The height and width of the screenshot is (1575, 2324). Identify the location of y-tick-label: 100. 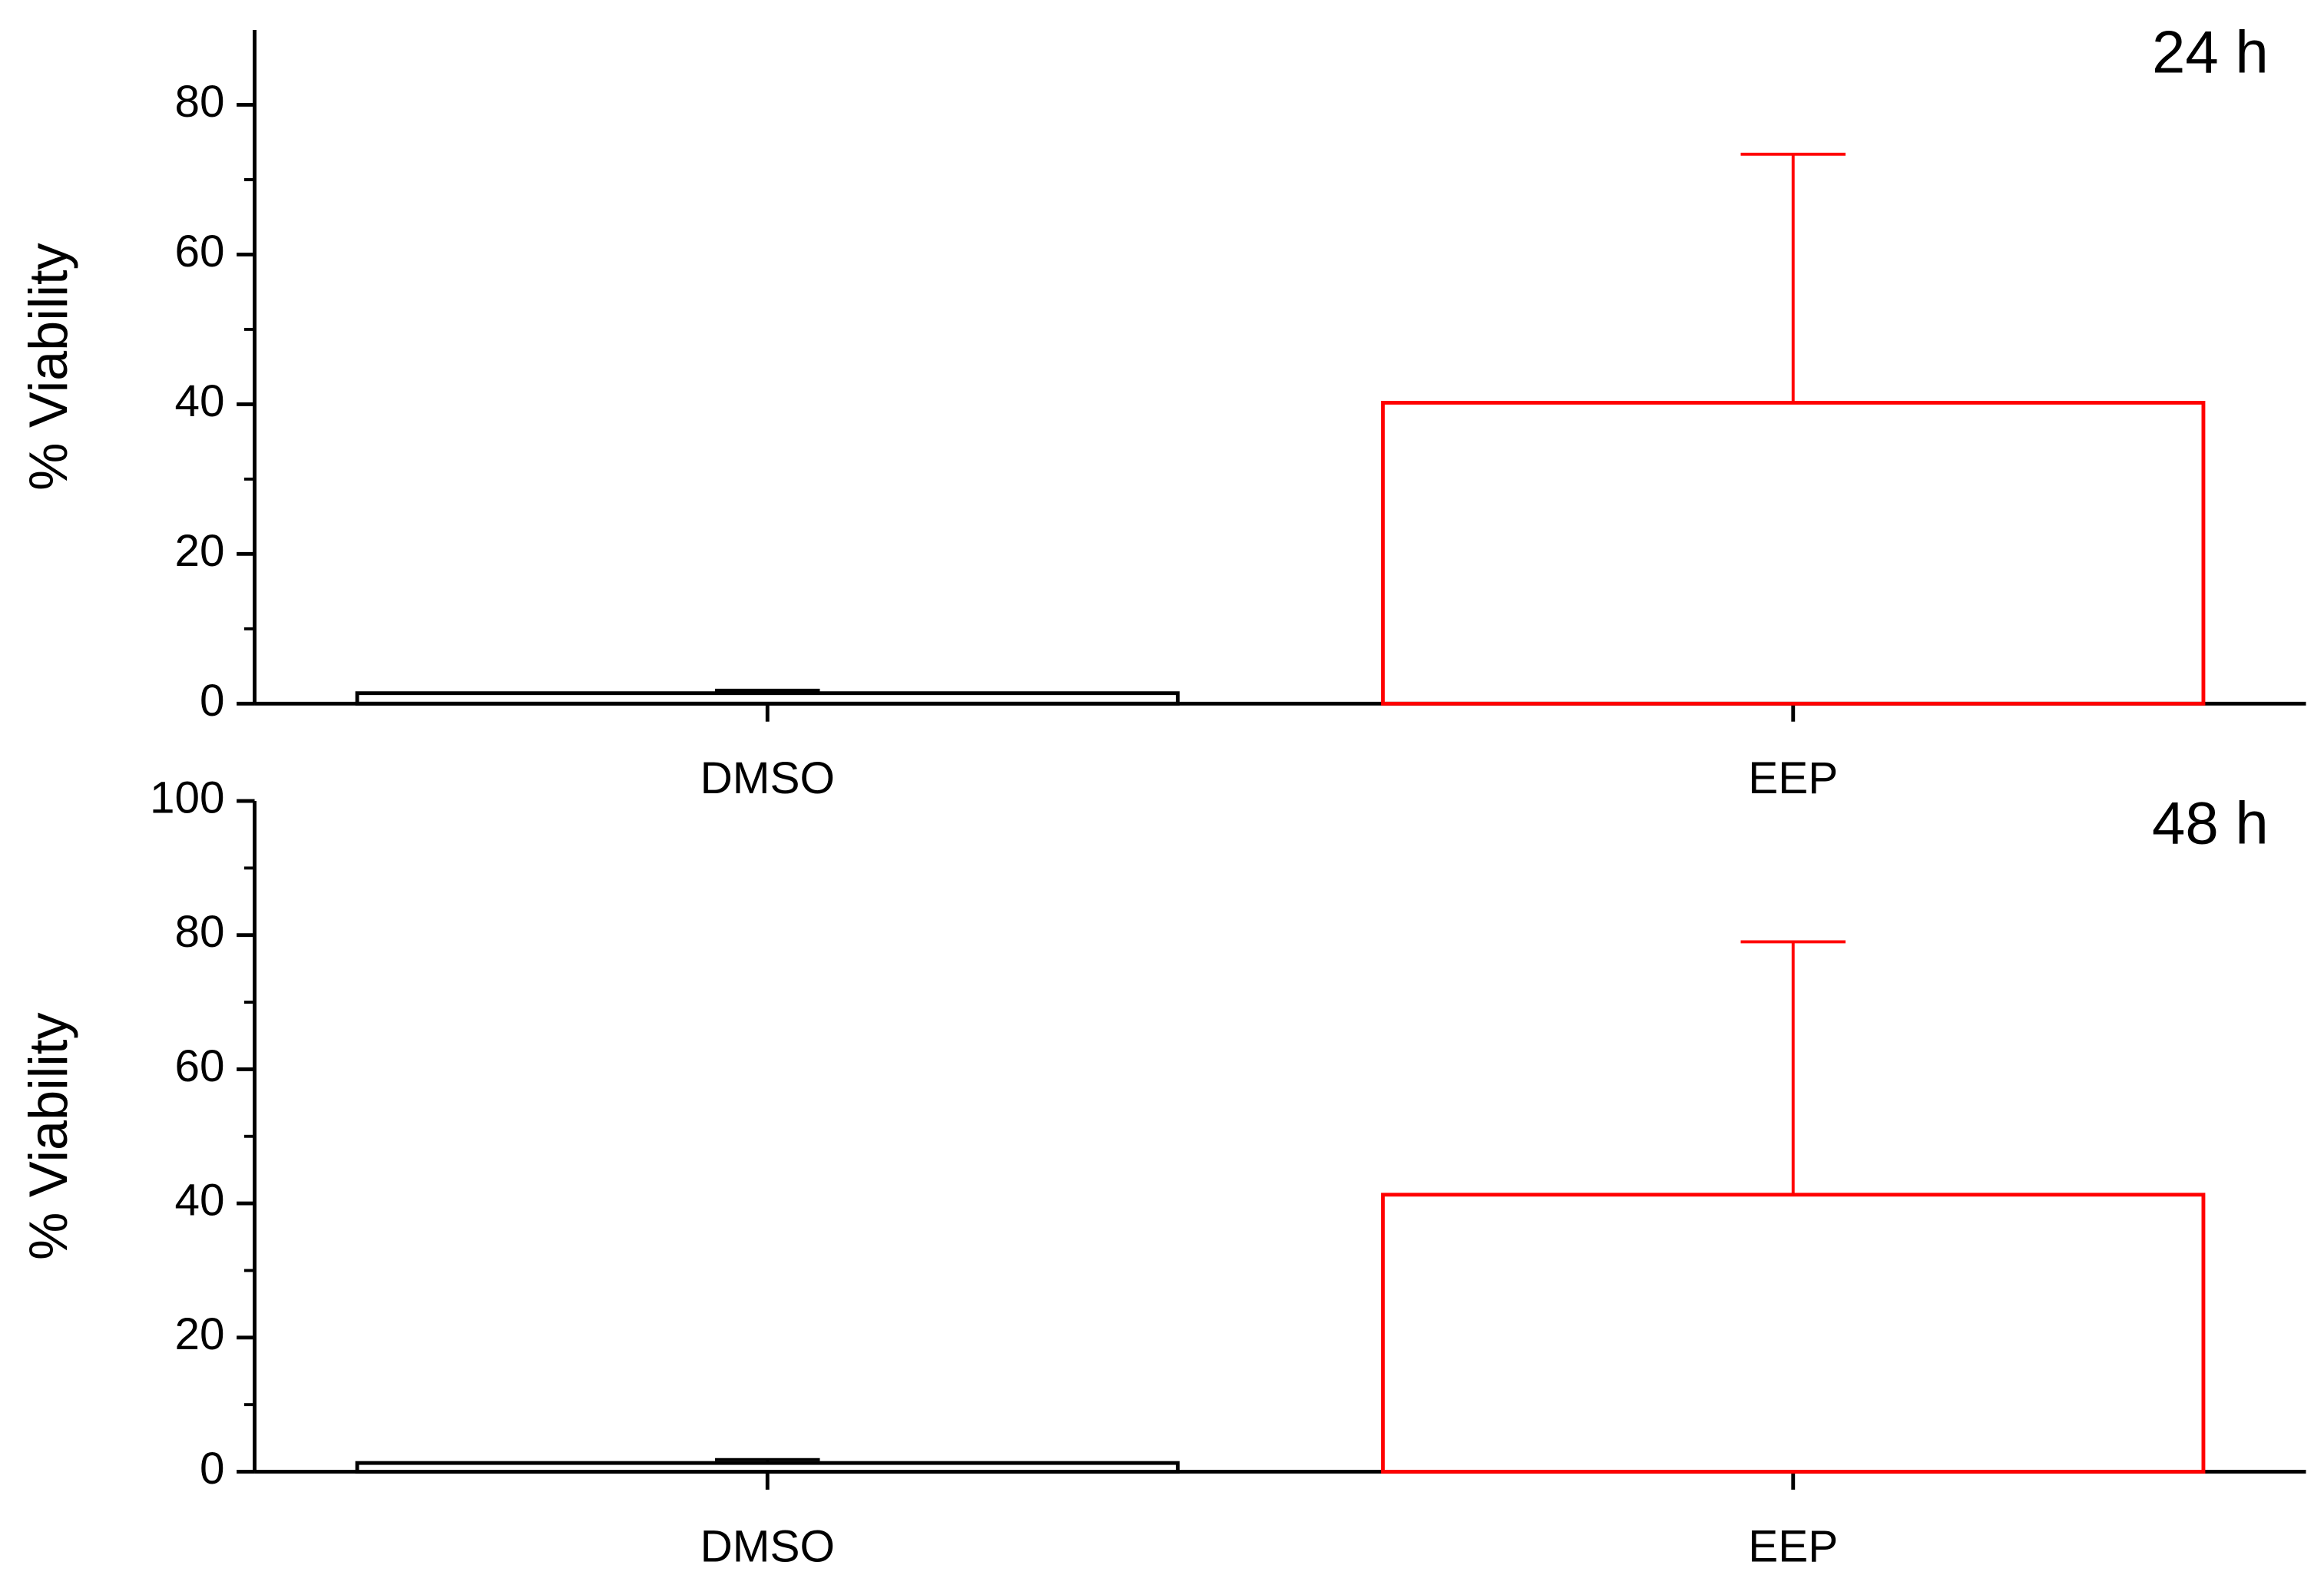
(187, 797).